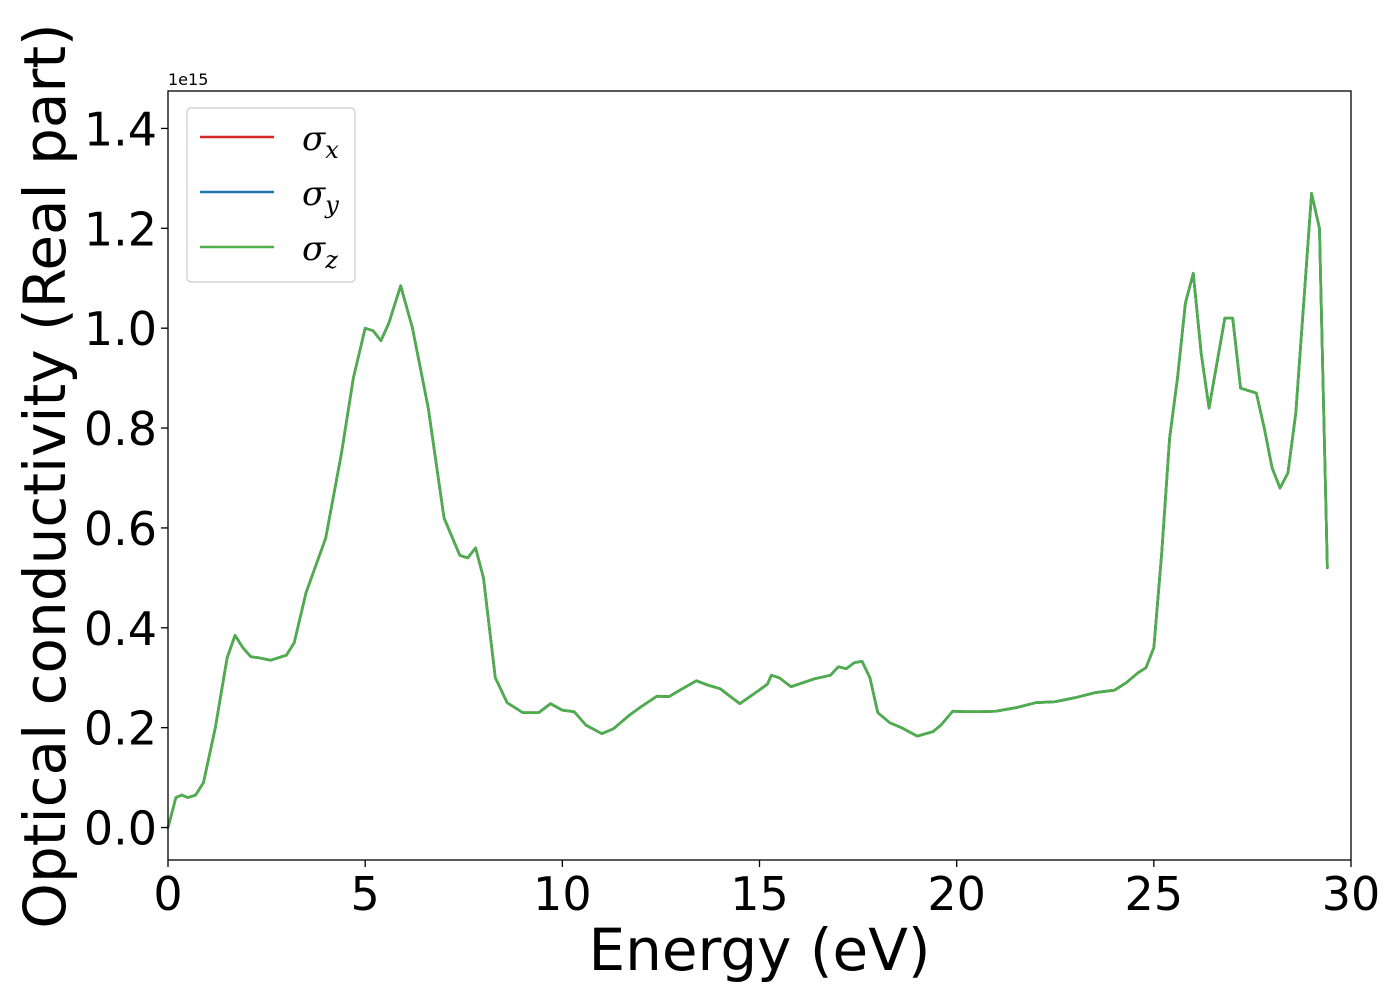 Image resolution: width=1400 pixels, height=1000 pixels. What do you see at coordinates (120, 629) in the screenshot?
I see `y-tick-label: 0.4` at bounding box center [120, 629].